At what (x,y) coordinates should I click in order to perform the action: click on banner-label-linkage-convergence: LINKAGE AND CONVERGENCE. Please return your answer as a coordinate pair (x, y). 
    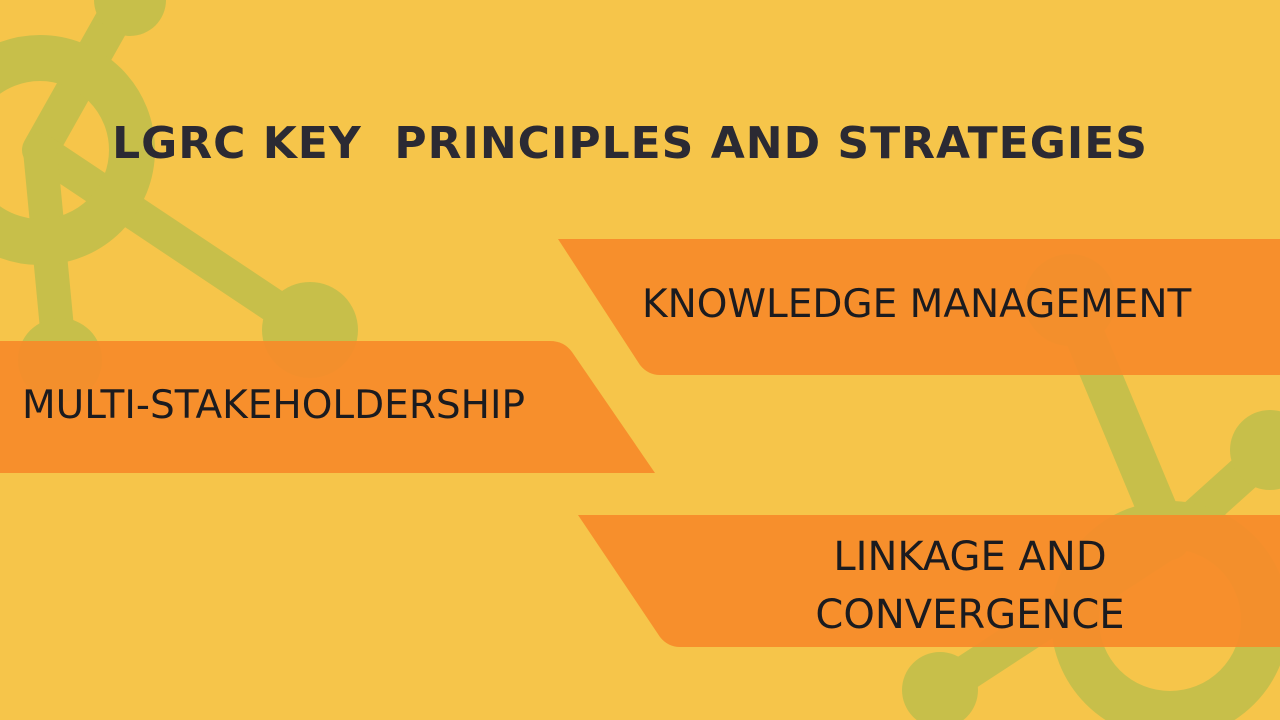
    Looking at the image, I should click on (970, 586).